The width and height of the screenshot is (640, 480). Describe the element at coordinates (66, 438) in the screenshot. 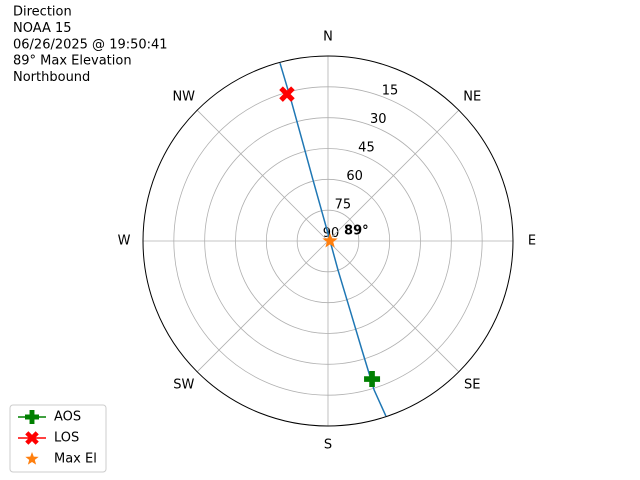

I see `legend-label: LOS` at that location.